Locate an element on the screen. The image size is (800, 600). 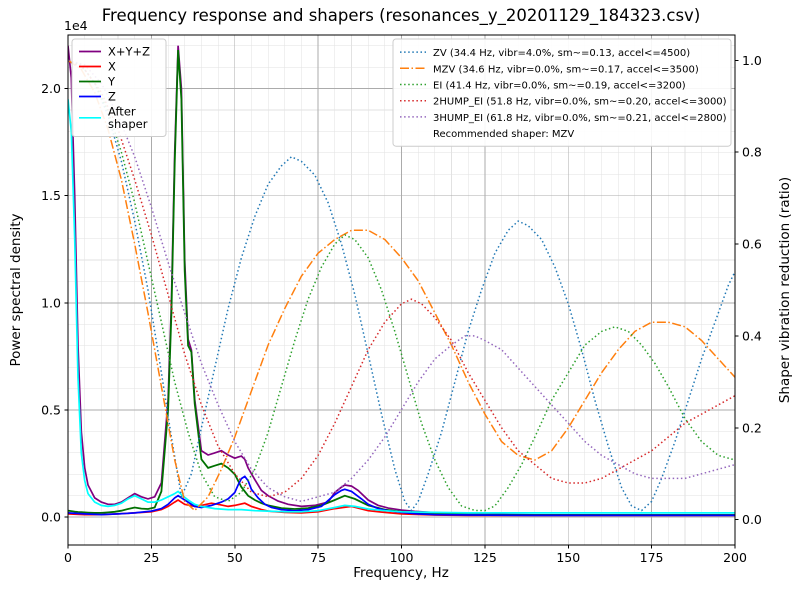
x-tick-label: 150 is located at coordinates (568, 557).